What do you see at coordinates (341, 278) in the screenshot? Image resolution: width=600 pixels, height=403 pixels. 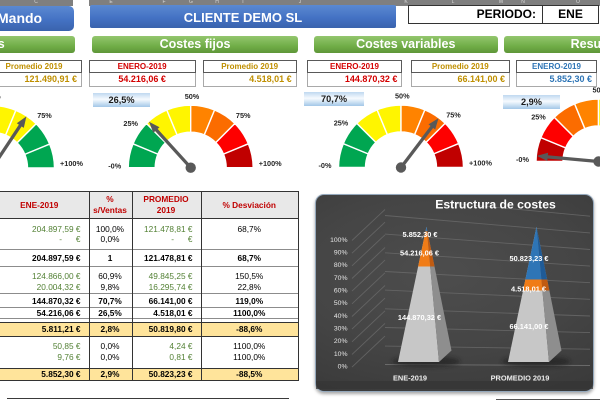 I see `svg-text: 70%` at bounding box center [341, 278].